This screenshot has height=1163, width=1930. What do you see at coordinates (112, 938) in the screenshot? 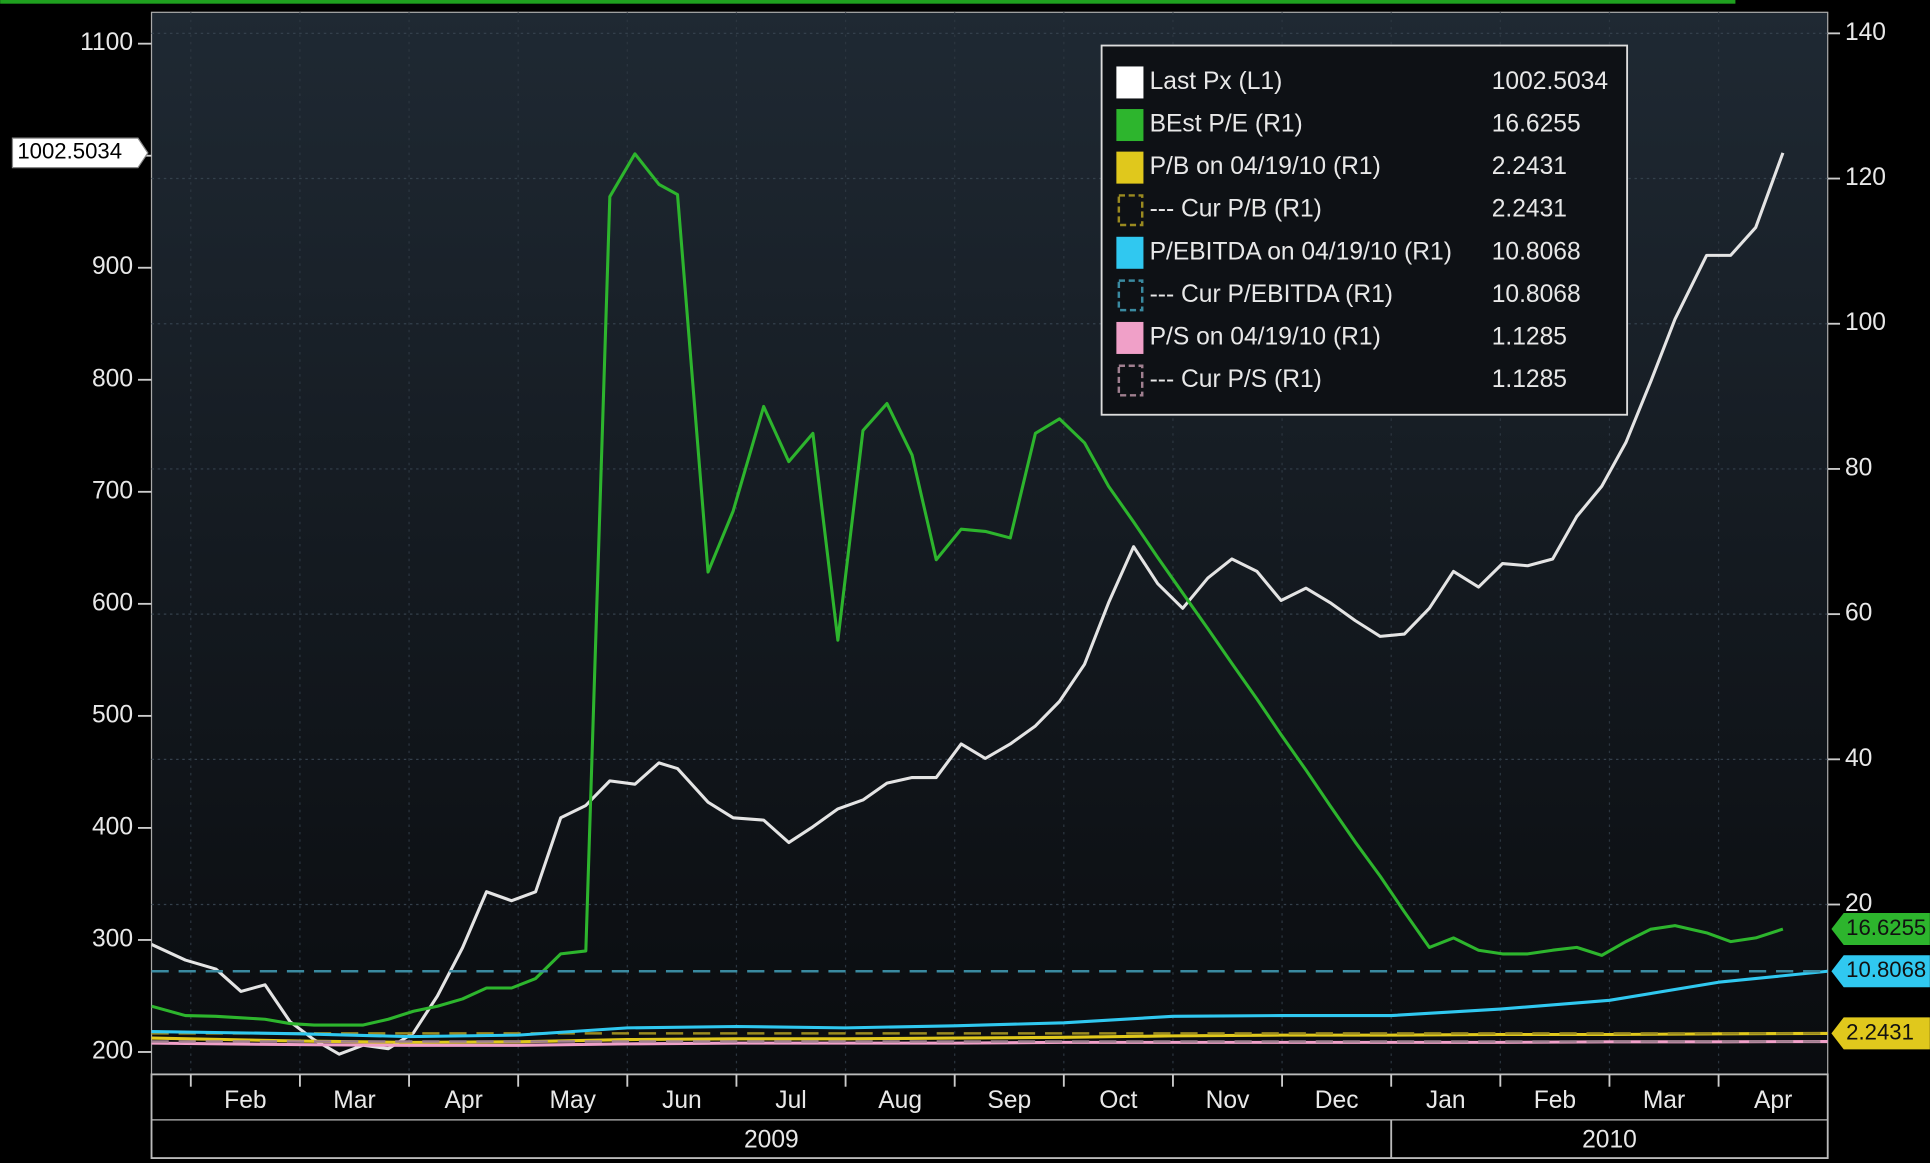
I see `y-tick-label: 300` at bounding box center [112, 938].